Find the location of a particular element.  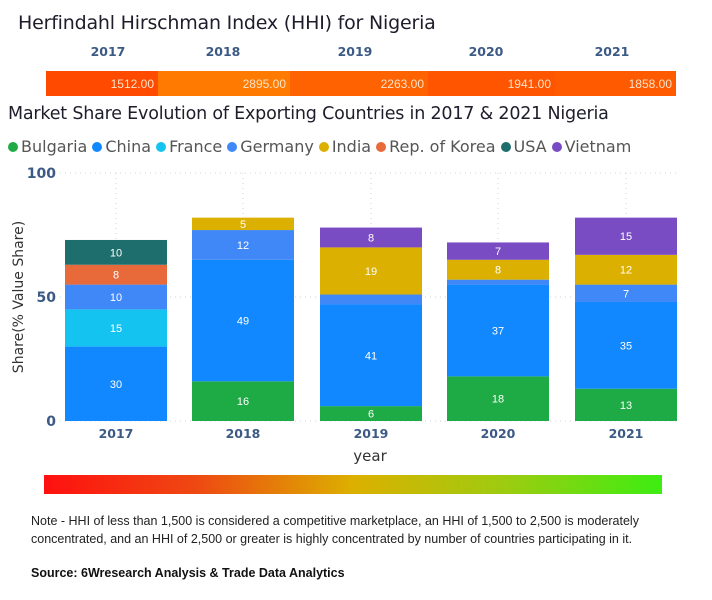

hhi-cell-2019: 2263.00 is located at coordinates (359, 83).